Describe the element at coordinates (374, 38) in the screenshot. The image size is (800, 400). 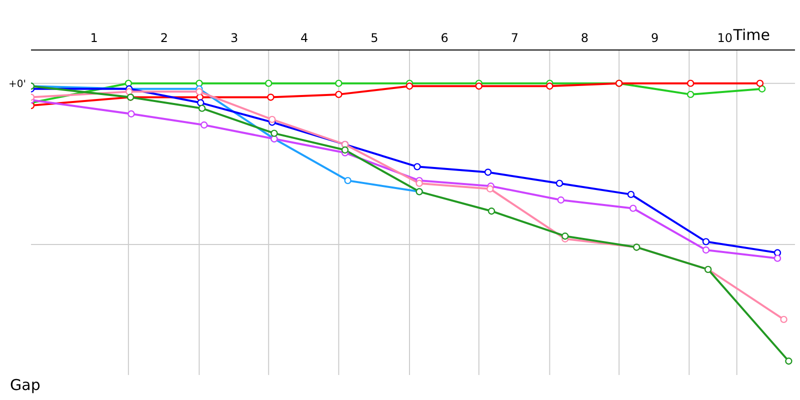
I see `x-tick-label: 5` at that location.